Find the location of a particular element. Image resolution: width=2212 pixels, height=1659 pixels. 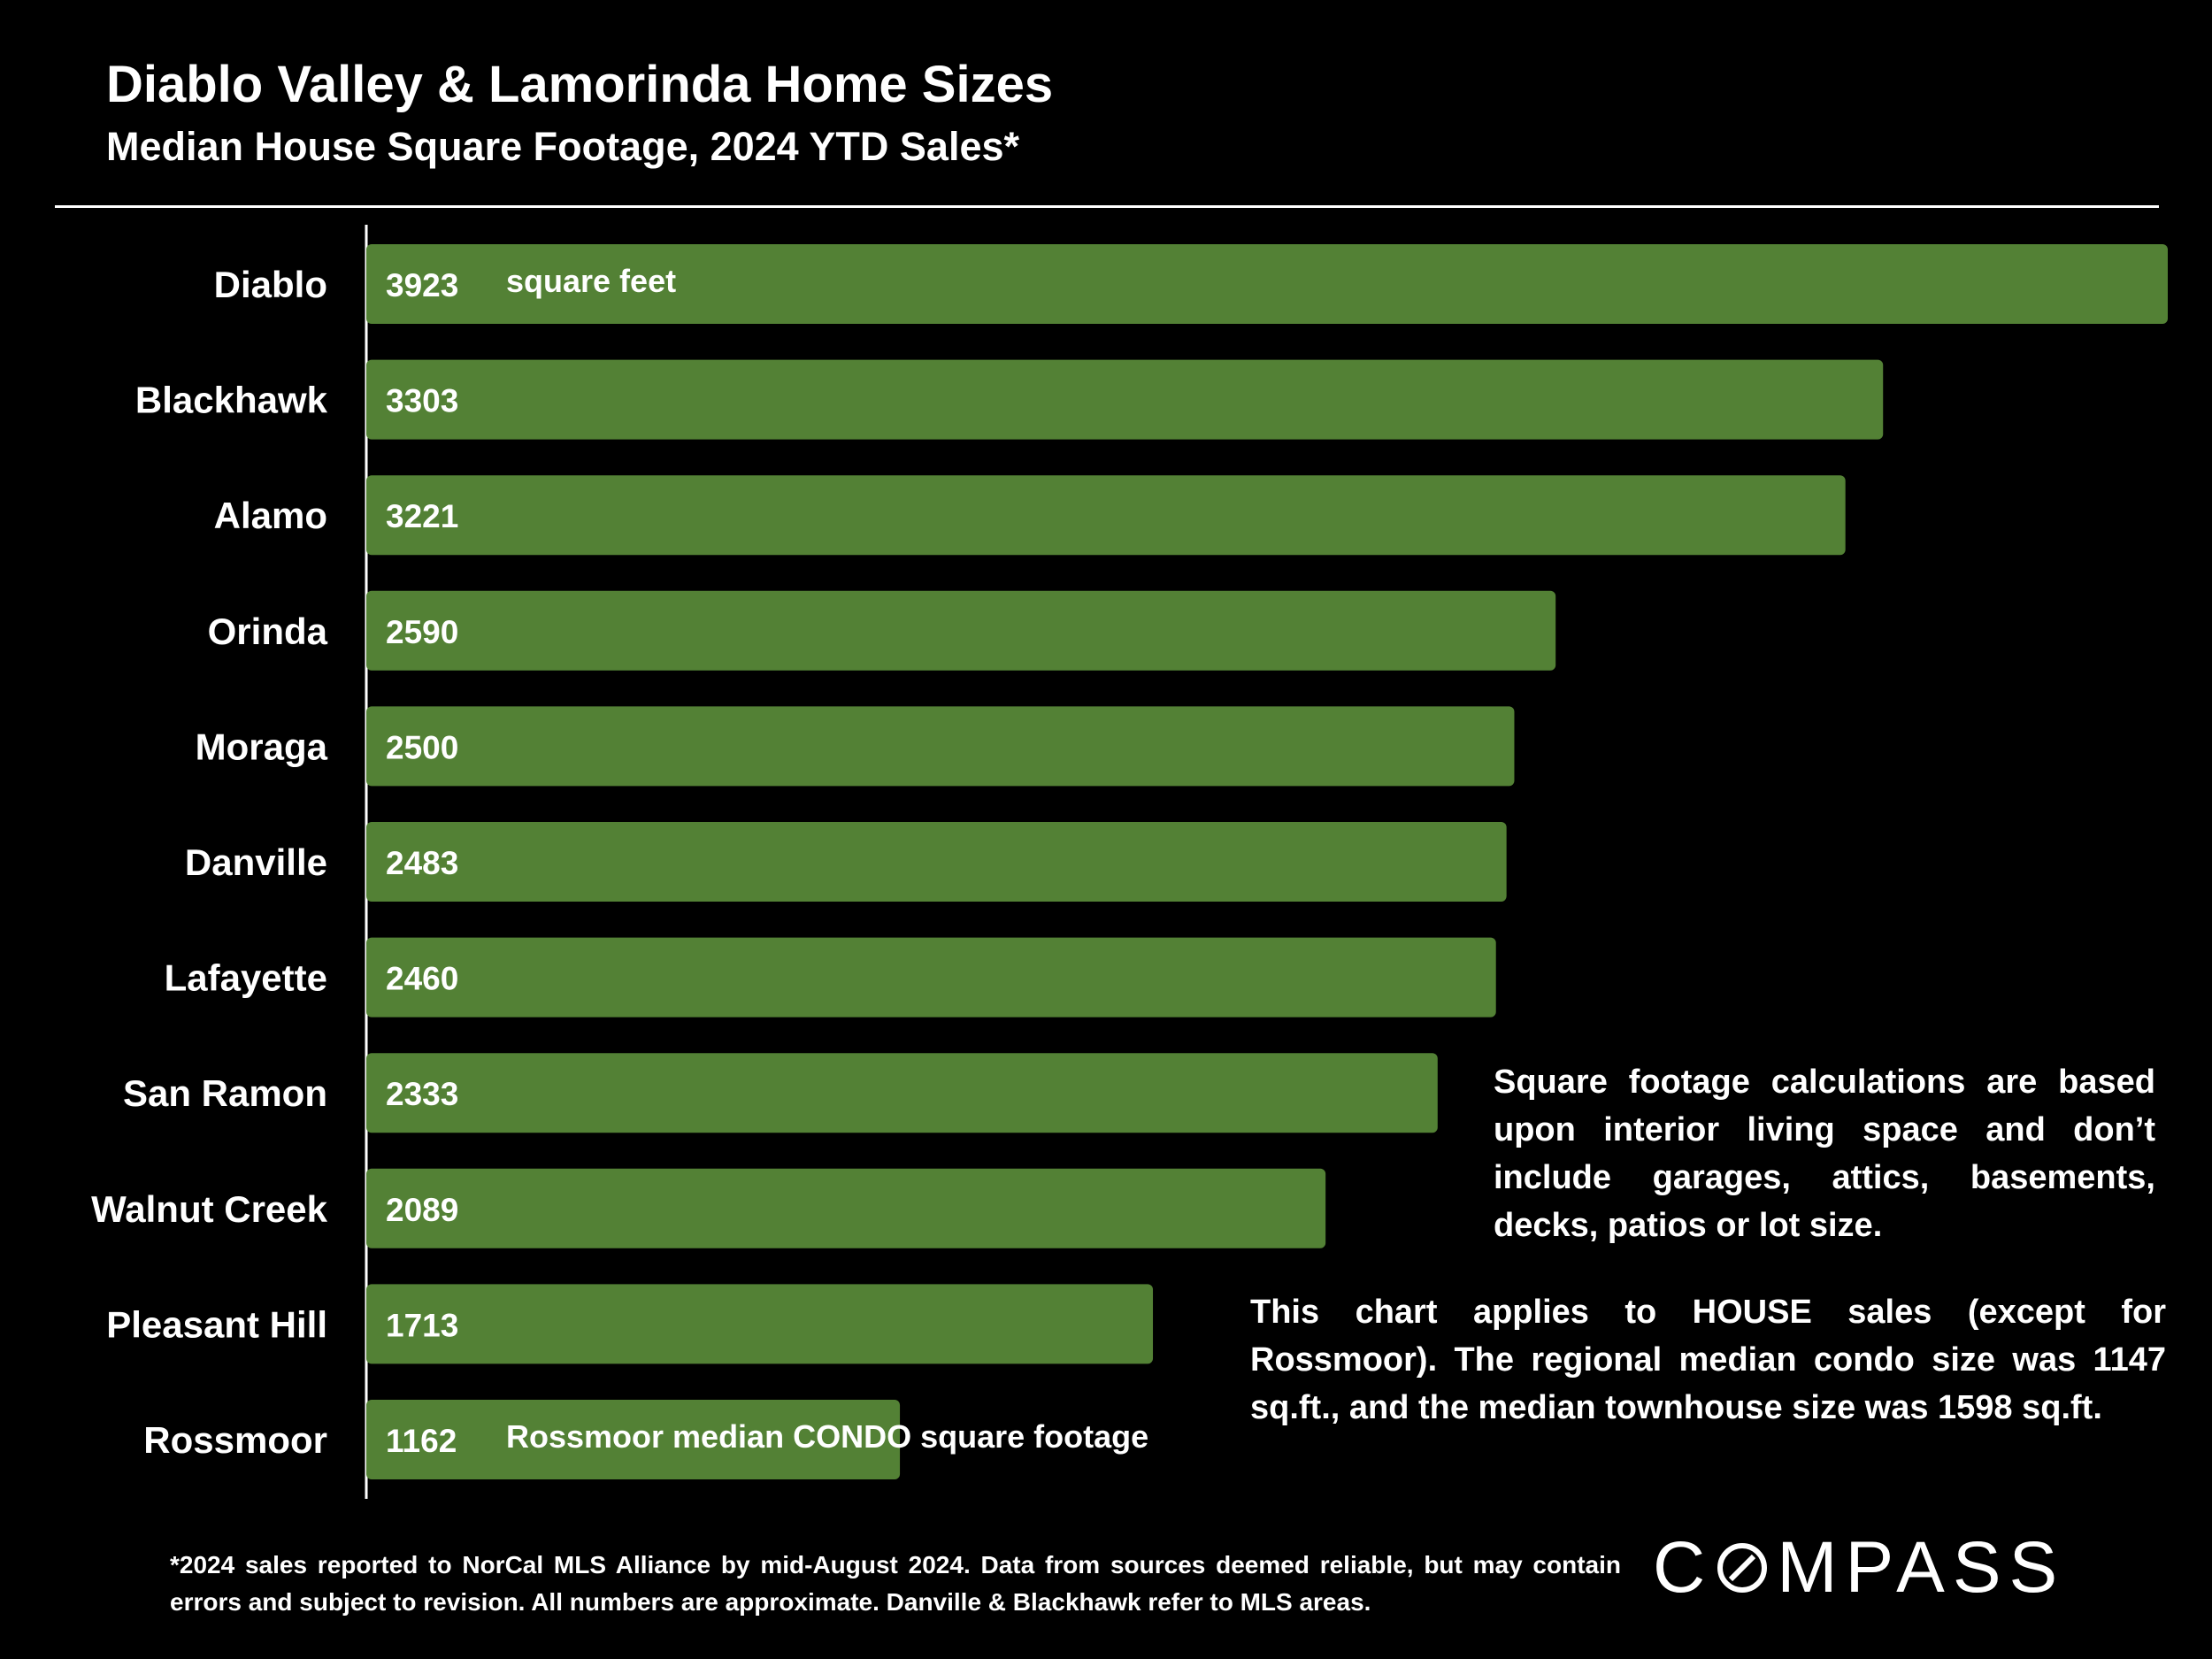

bar-walnut-creek is located at coordinates (846, 1208).